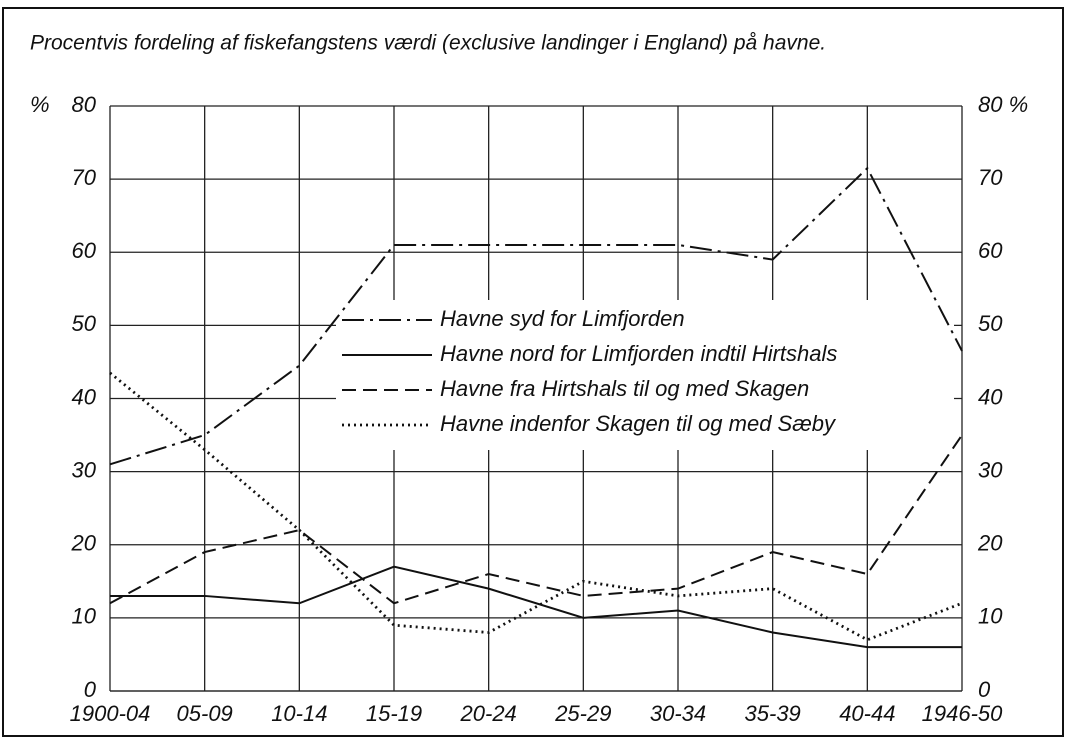 This screenshot has width=1067, height=739. Describe the element at coordinates (536, 607) in the screenshot. I see `data-line` at that location.